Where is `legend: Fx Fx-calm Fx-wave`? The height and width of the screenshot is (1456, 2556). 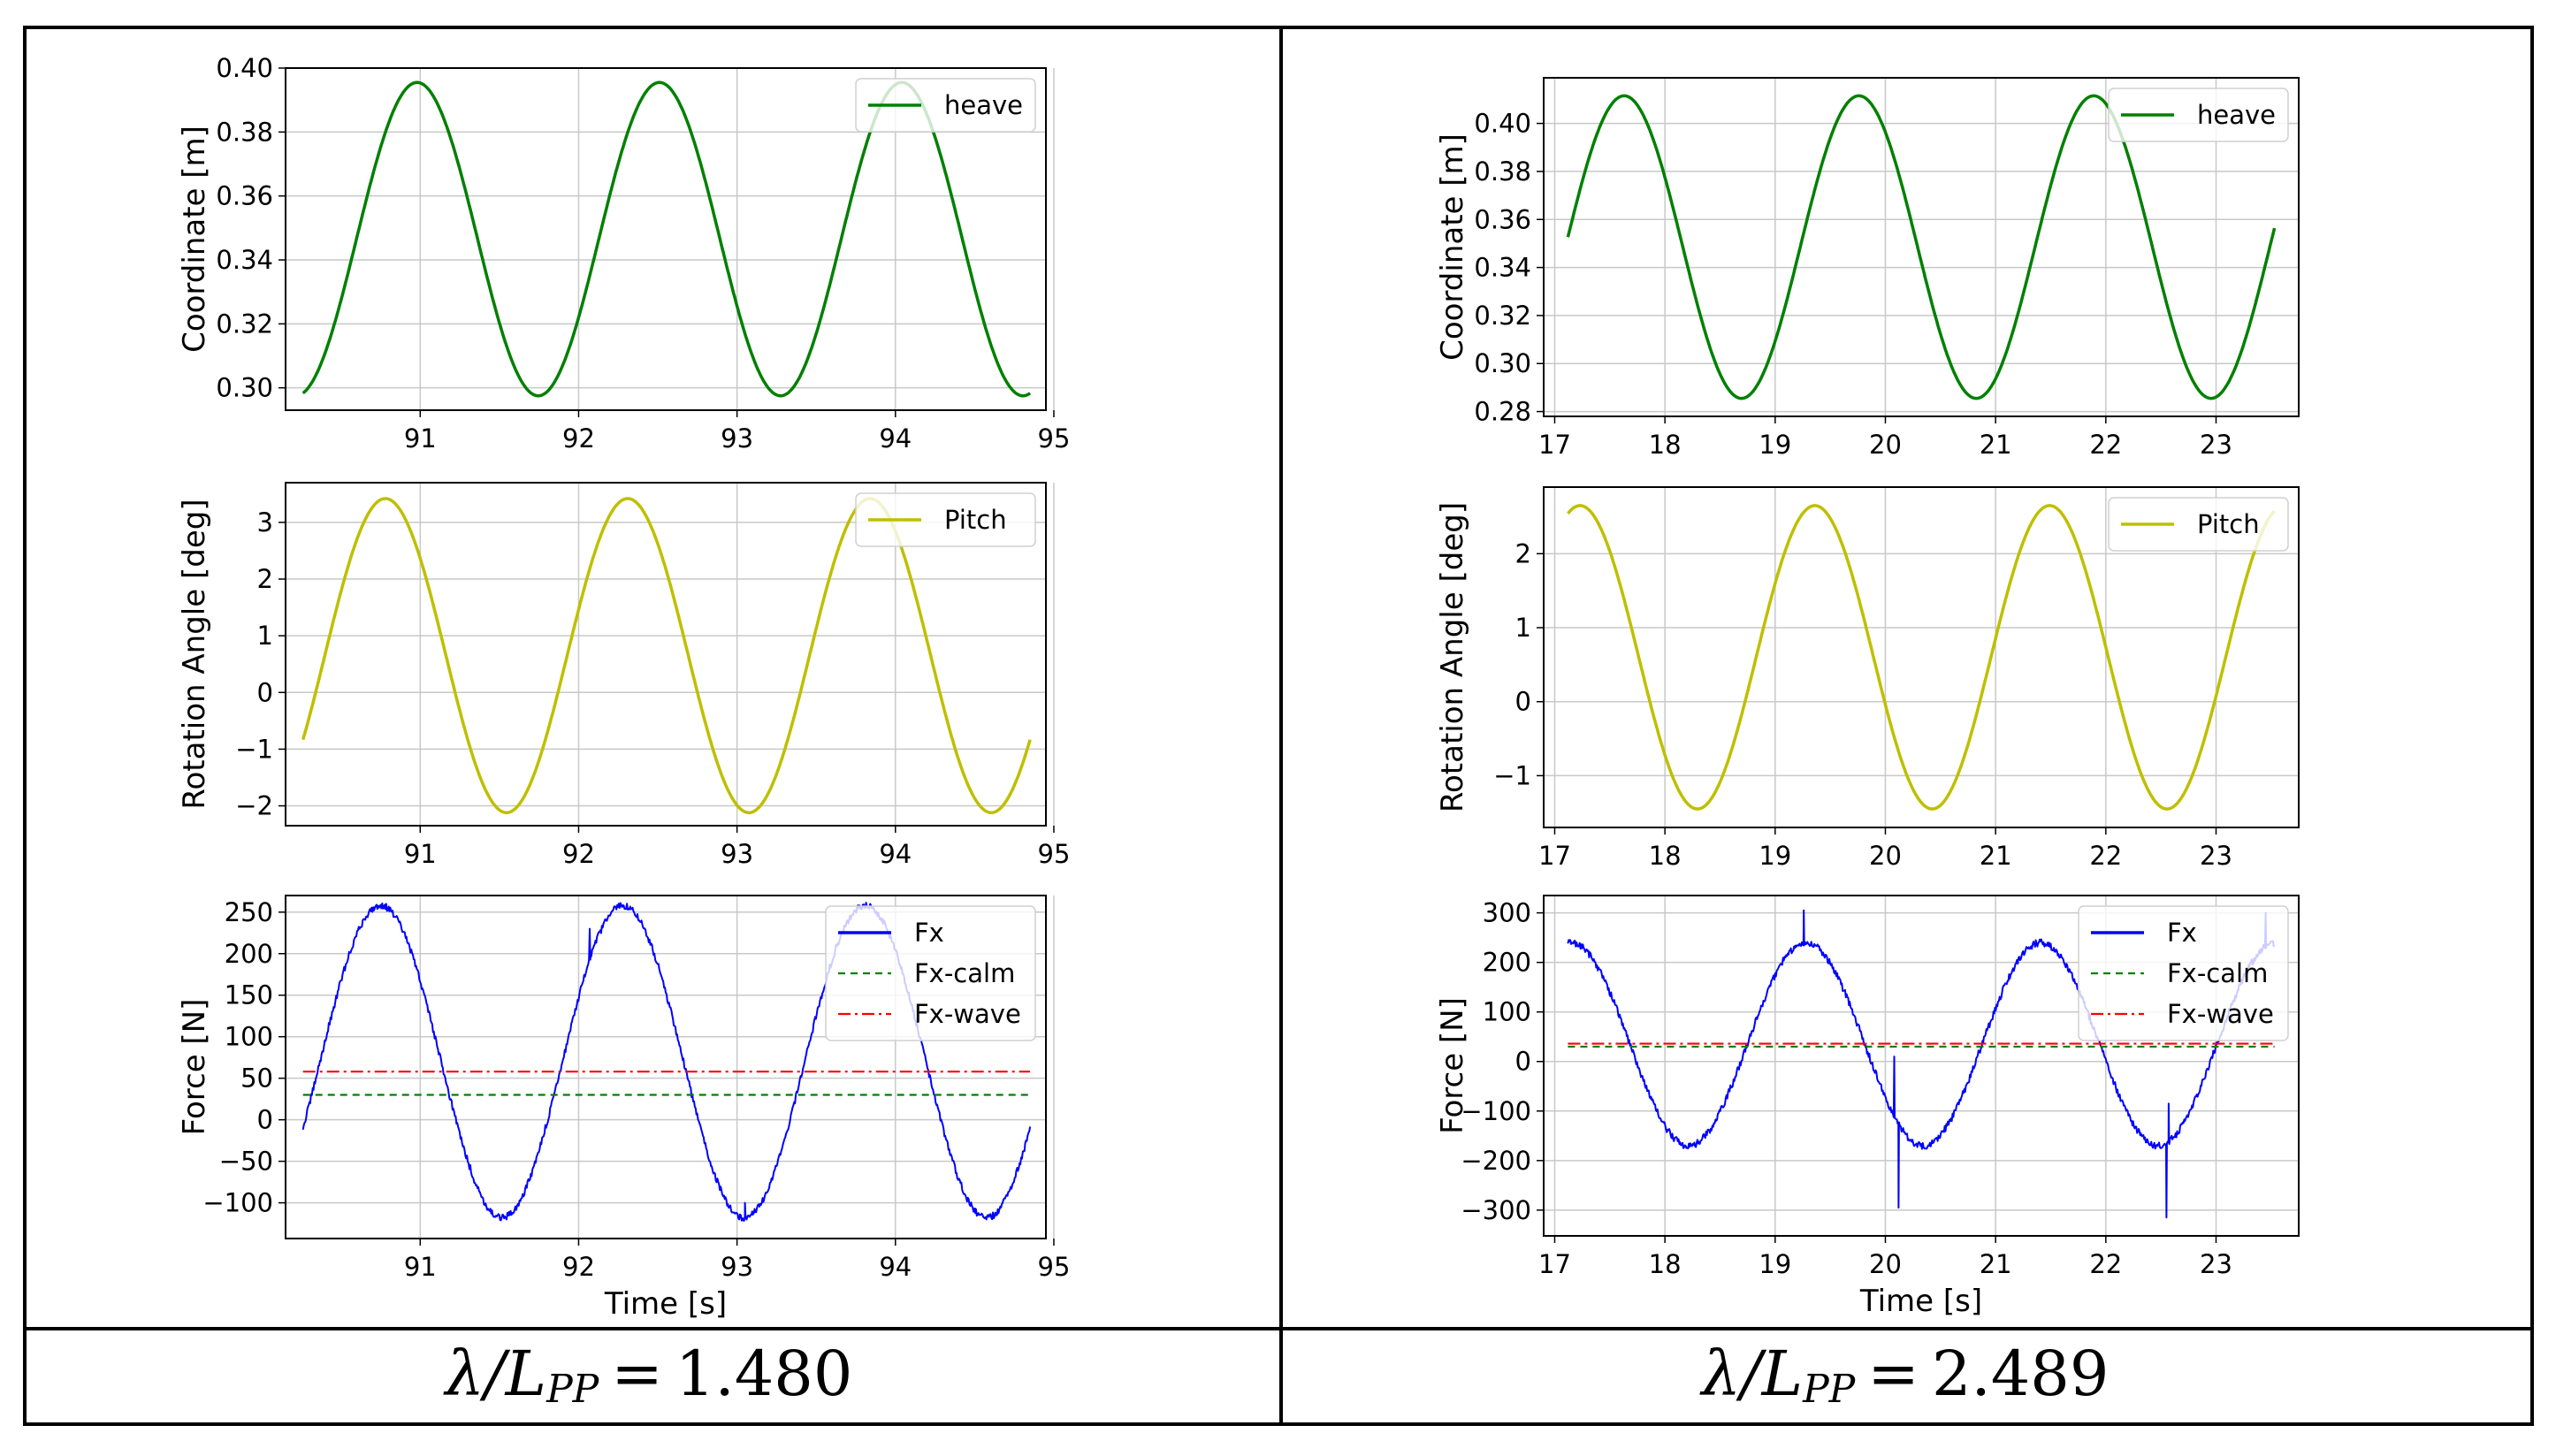
legend: Fx Fx-calm Fx-wave is located at coordinates (2183, 973).